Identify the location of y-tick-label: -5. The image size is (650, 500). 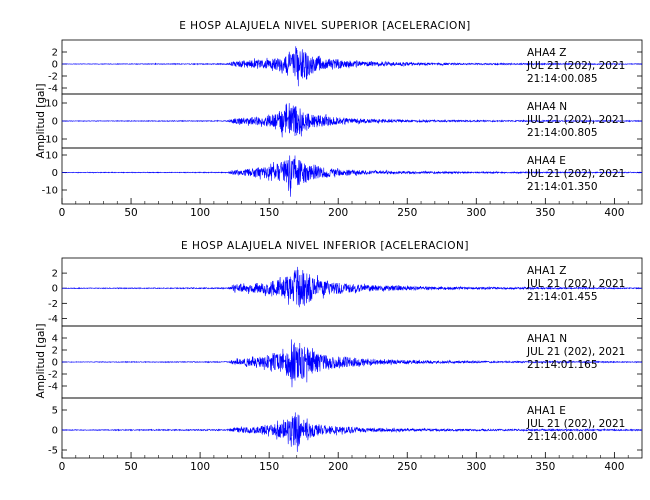
(53, 451).